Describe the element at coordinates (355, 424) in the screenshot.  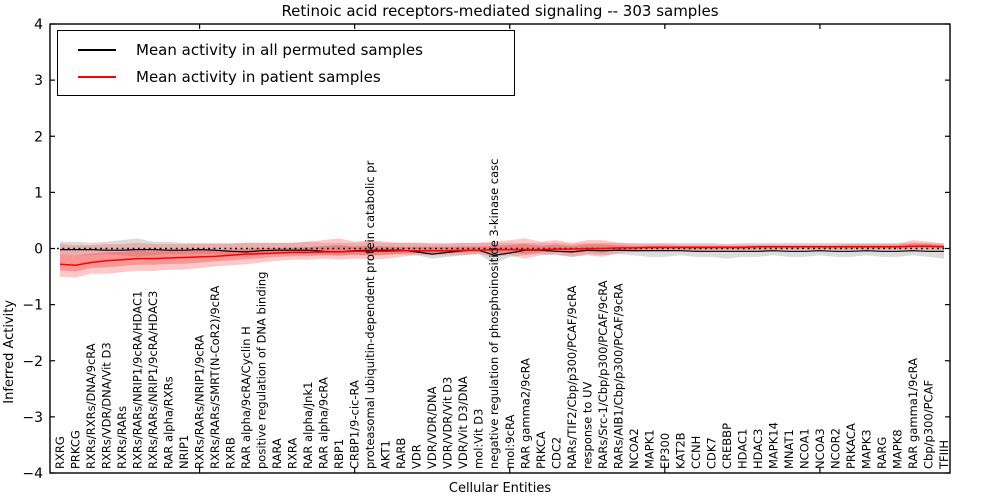
I see `x-tick-label: CRBP1/9-cic-RA` at that location.